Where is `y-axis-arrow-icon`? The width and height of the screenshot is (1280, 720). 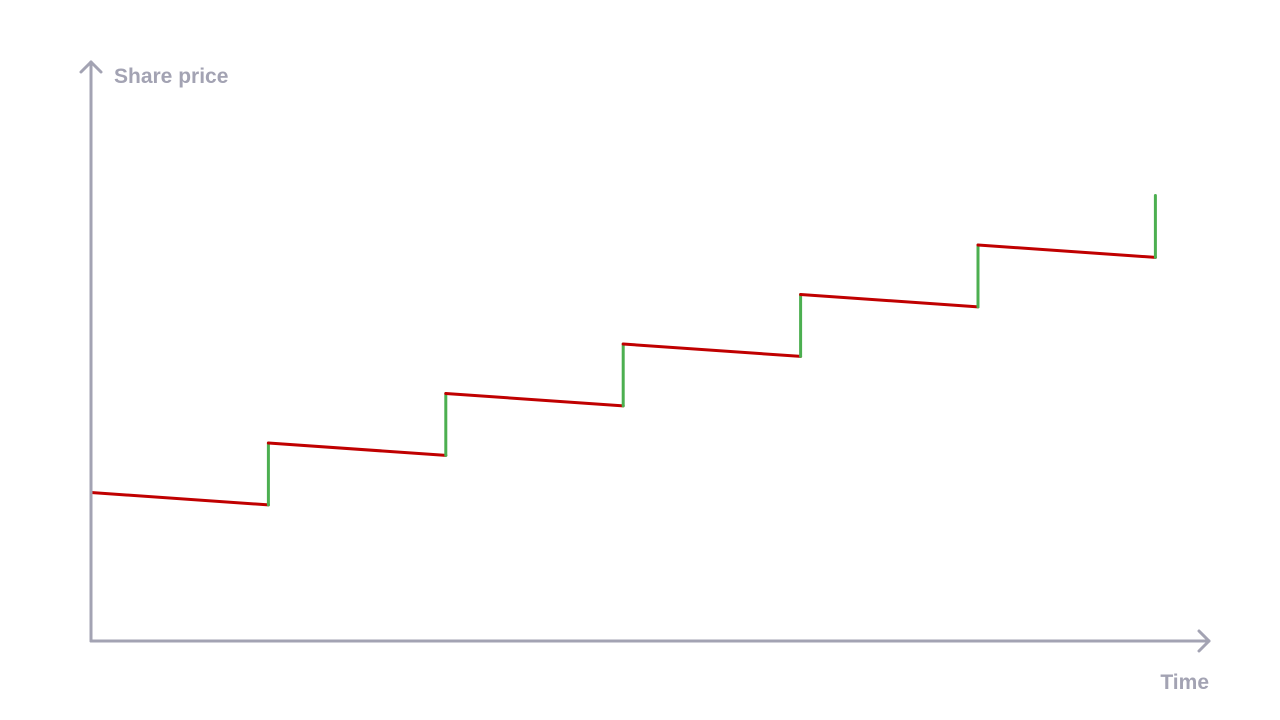
y-axis-arrow-icon is located at coordinates (91, 67).